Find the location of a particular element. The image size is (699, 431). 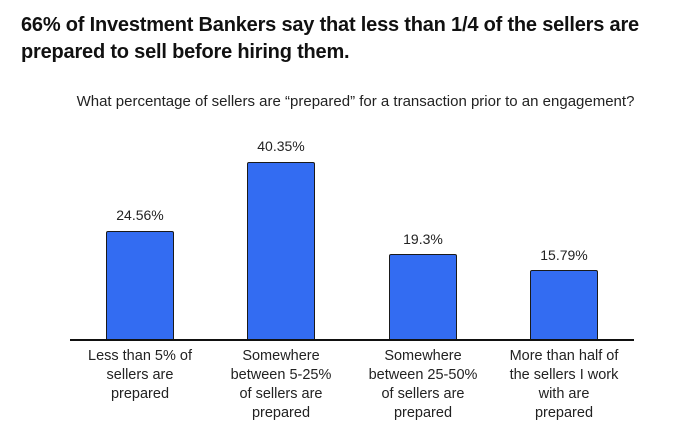

bar-value-label: 19.3% is located at coordinates (423, 239).